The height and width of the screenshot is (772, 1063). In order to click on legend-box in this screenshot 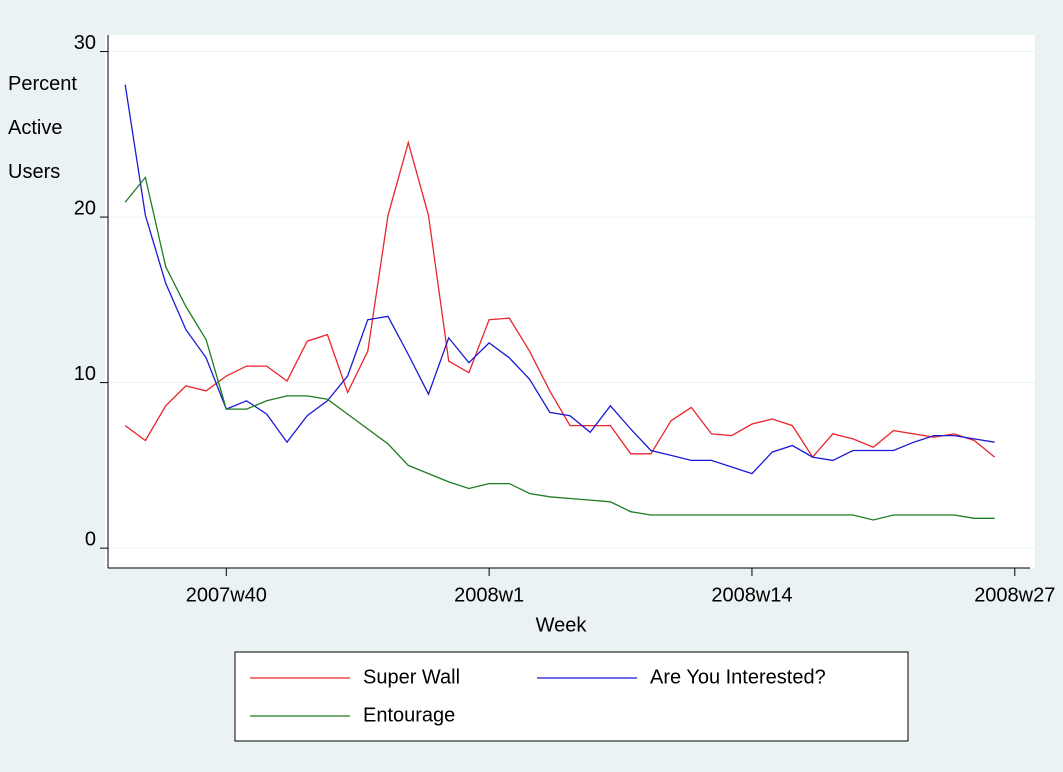, I will do `click(571, 696)`.